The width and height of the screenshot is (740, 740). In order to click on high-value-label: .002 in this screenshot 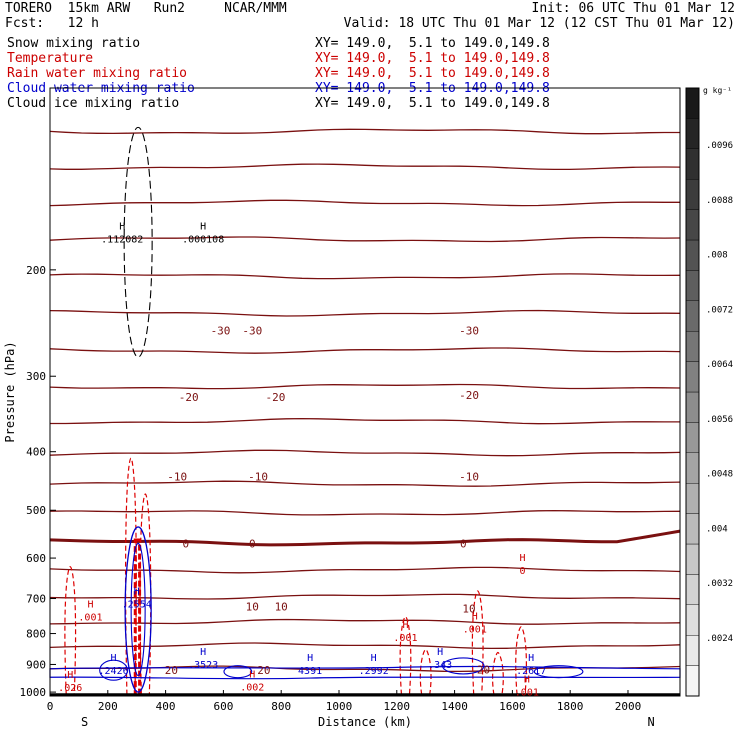, I will do `click(252, 687)`.